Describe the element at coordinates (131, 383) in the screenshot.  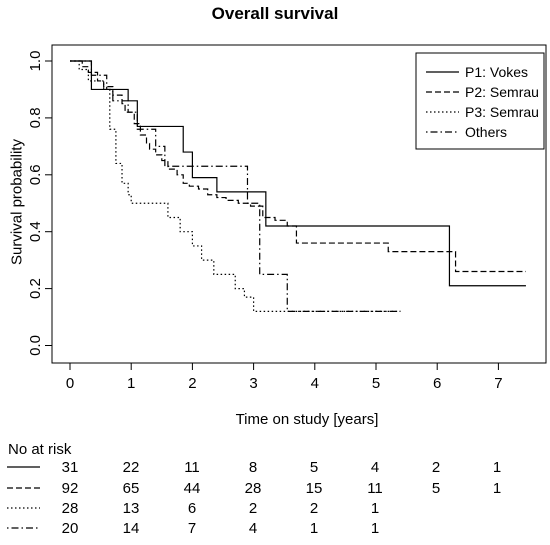
I see `x-tick-label: 1` at that location.